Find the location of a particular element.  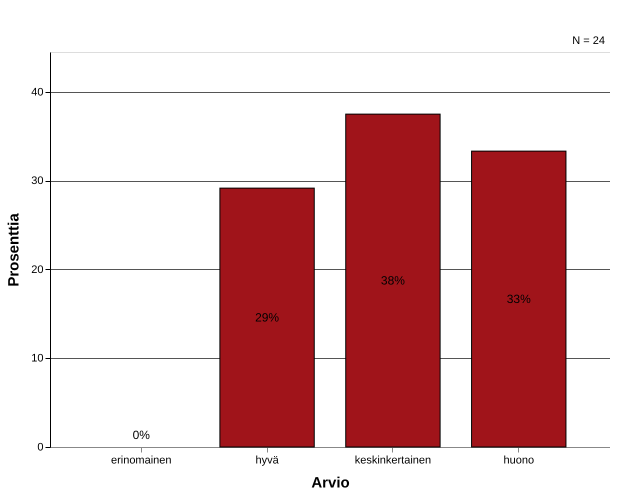

text: N = 24 is located at coordinates (588, 41).